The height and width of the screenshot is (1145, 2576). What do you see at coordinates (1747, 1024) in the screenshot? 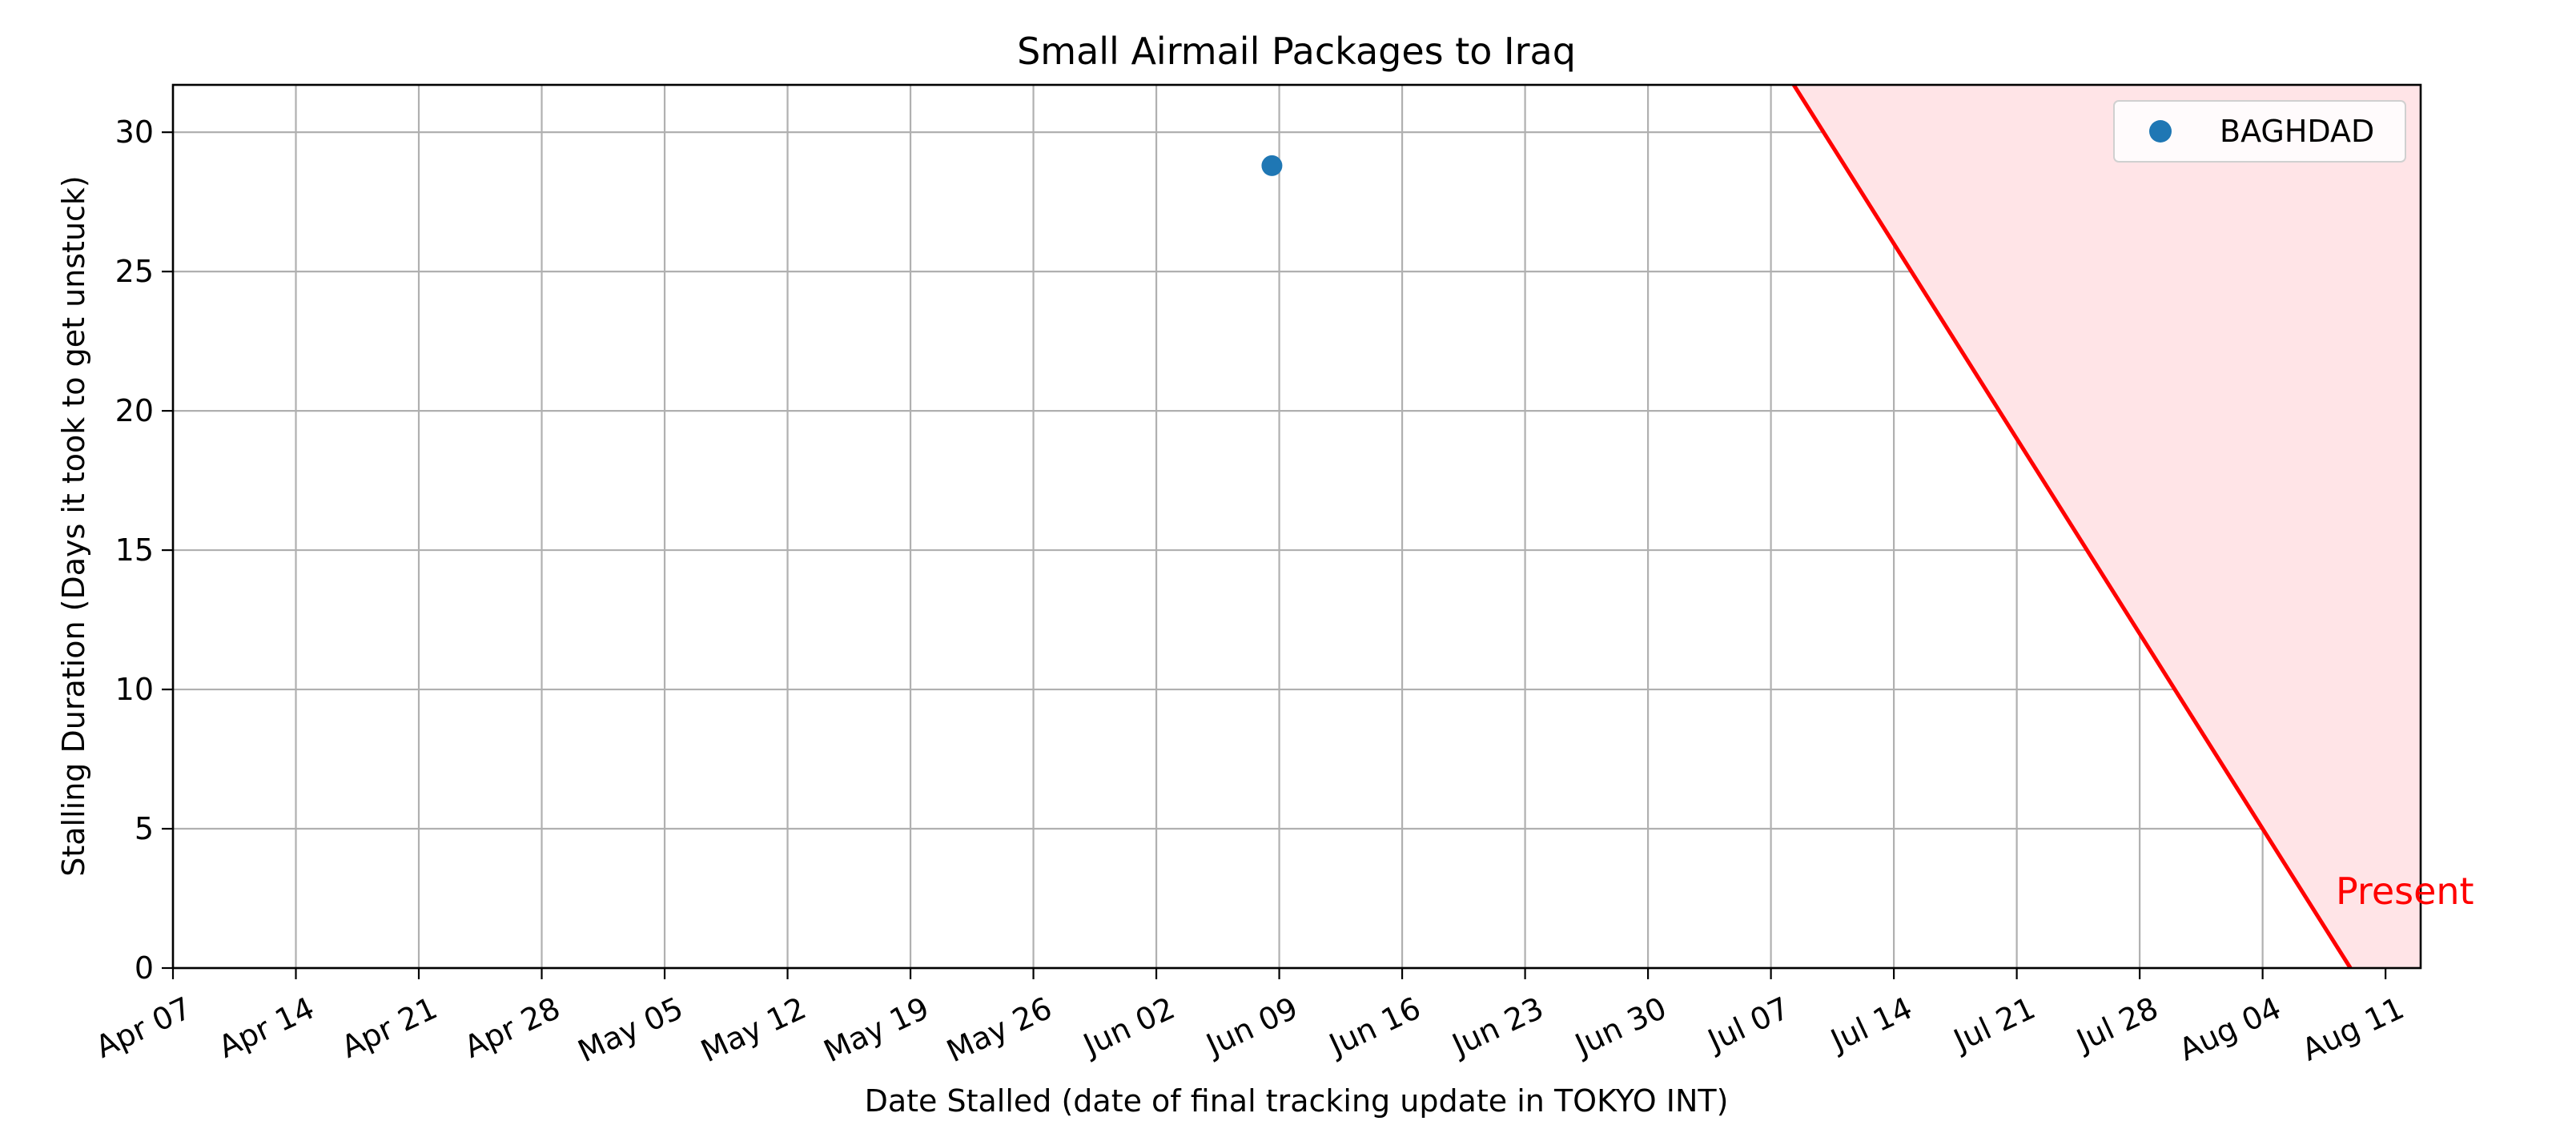
I see `x-tick-label: Jul 07` at bounding box center [1747, 1024].